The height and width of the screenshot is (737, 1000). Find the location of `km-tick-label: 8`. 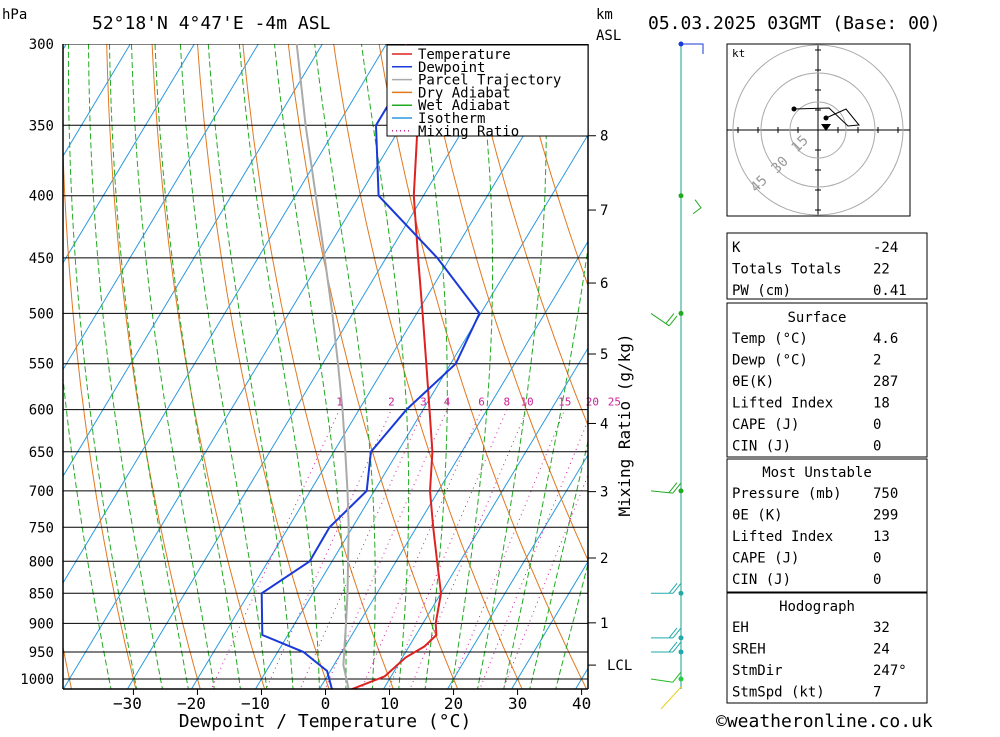

km-tick-label: 8 is located at coordinates (604, 137).